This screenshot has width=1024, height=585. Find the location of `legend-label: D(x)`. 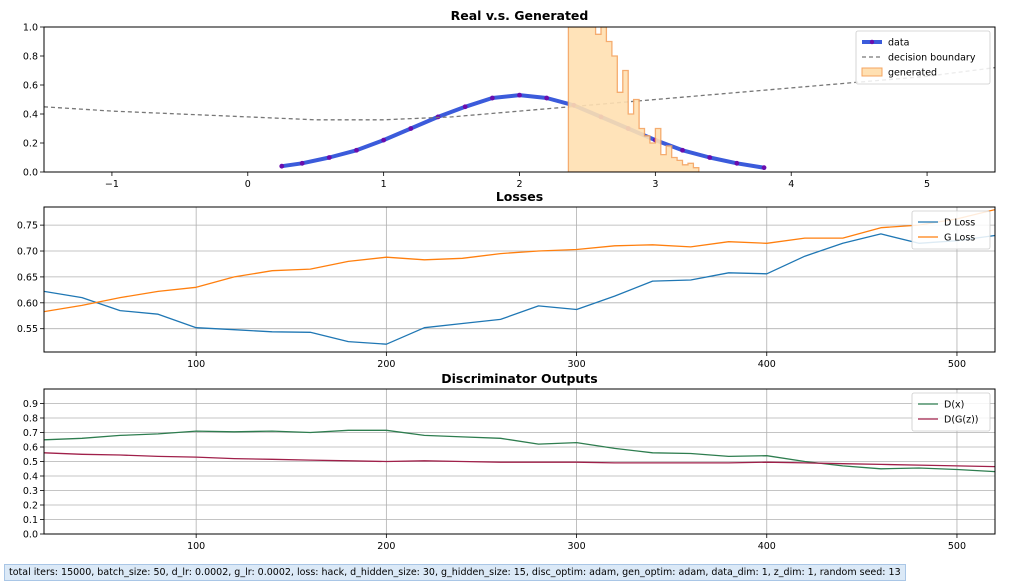

legend-label: D(x) is located at coordinates (954, 405).